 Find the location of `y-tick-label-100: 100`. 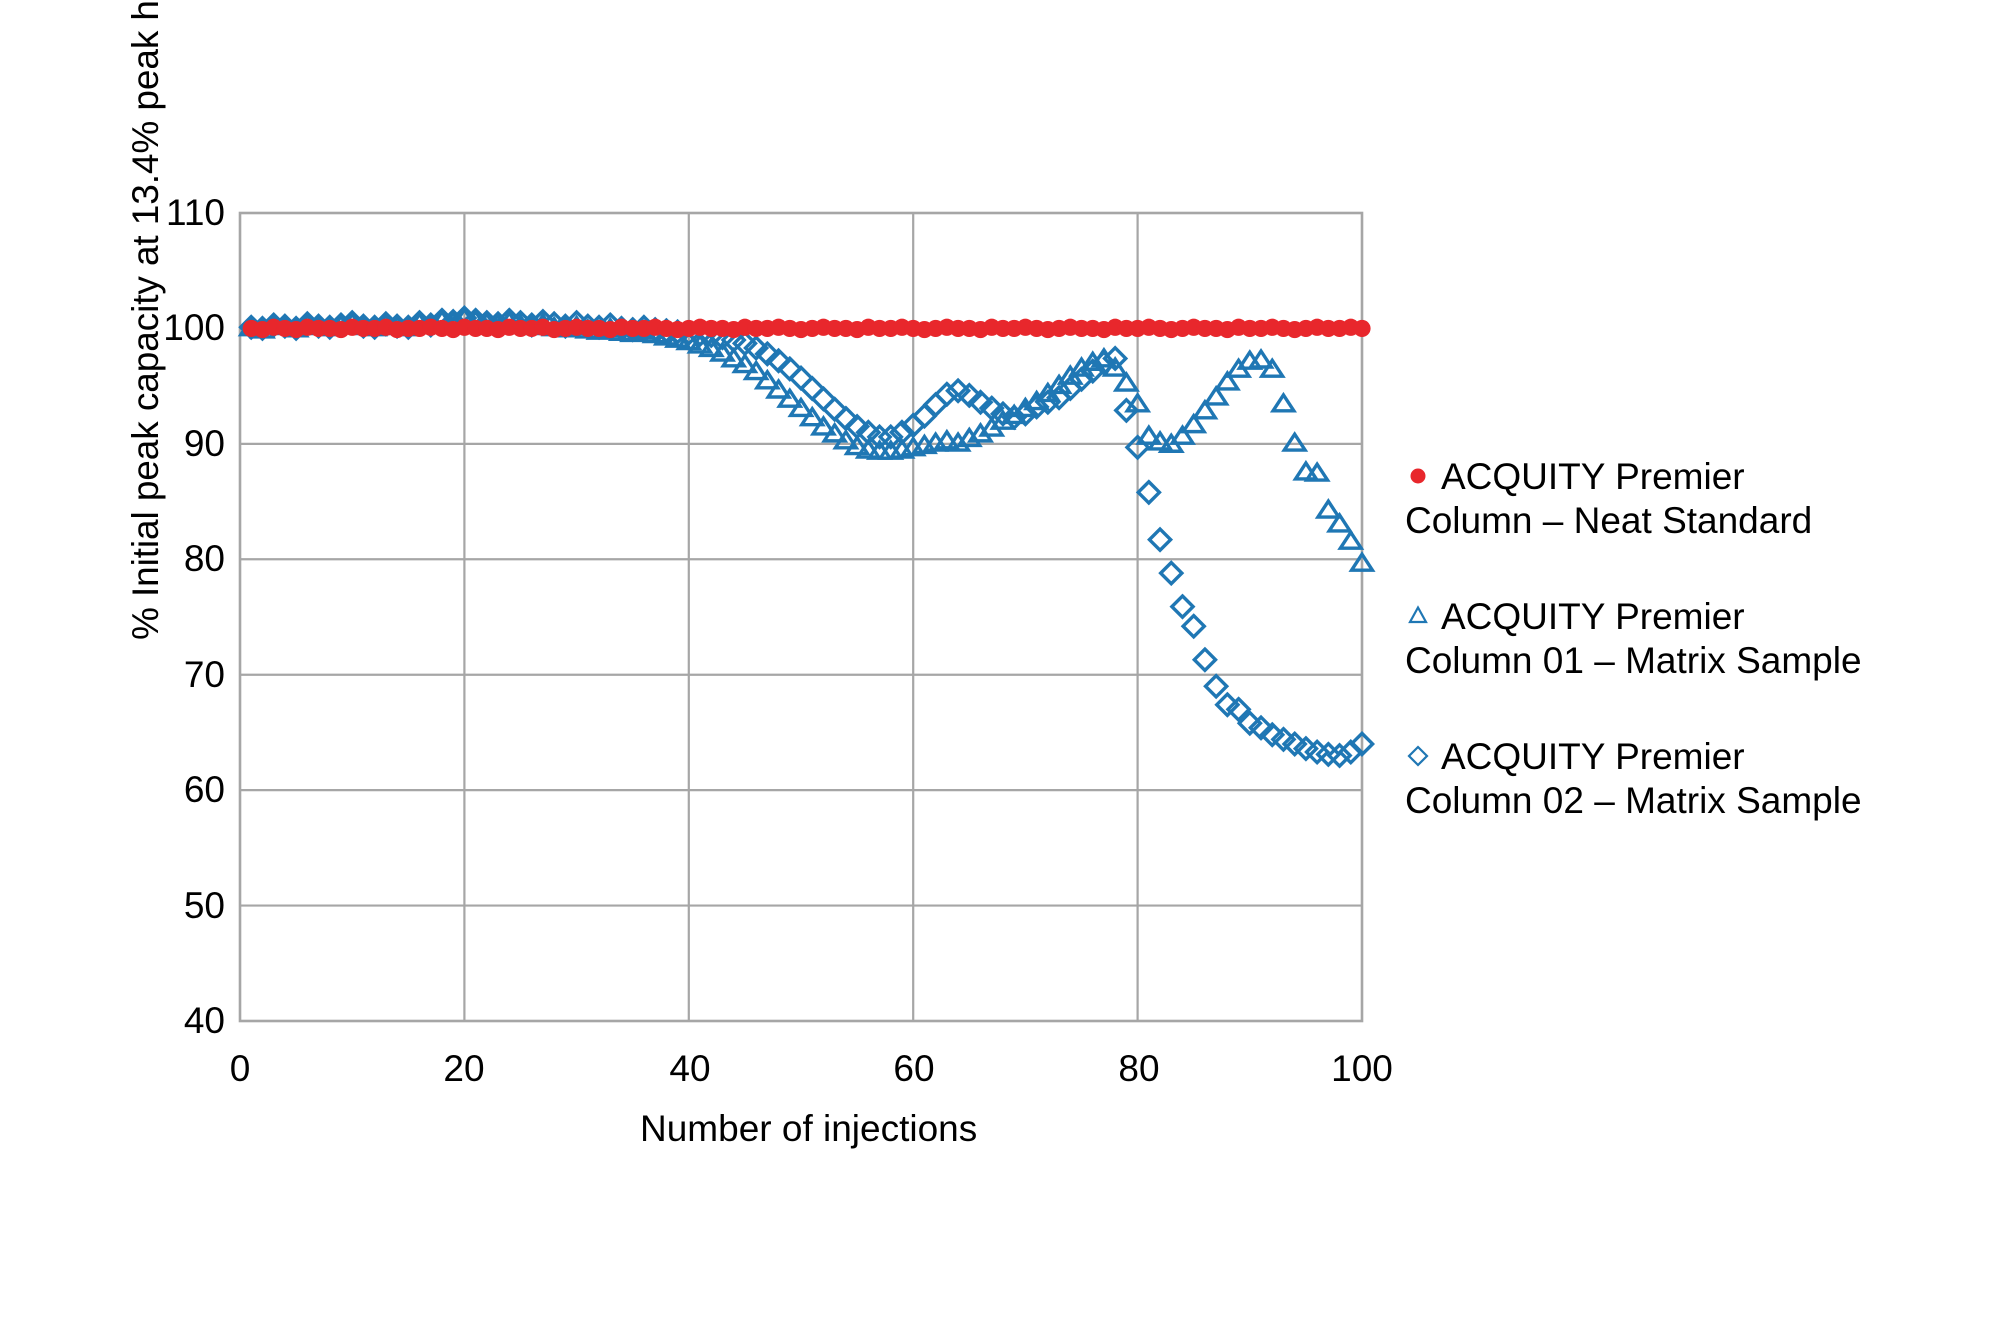

y-tick-label-100: 100 is located at coordinates (194, 327).